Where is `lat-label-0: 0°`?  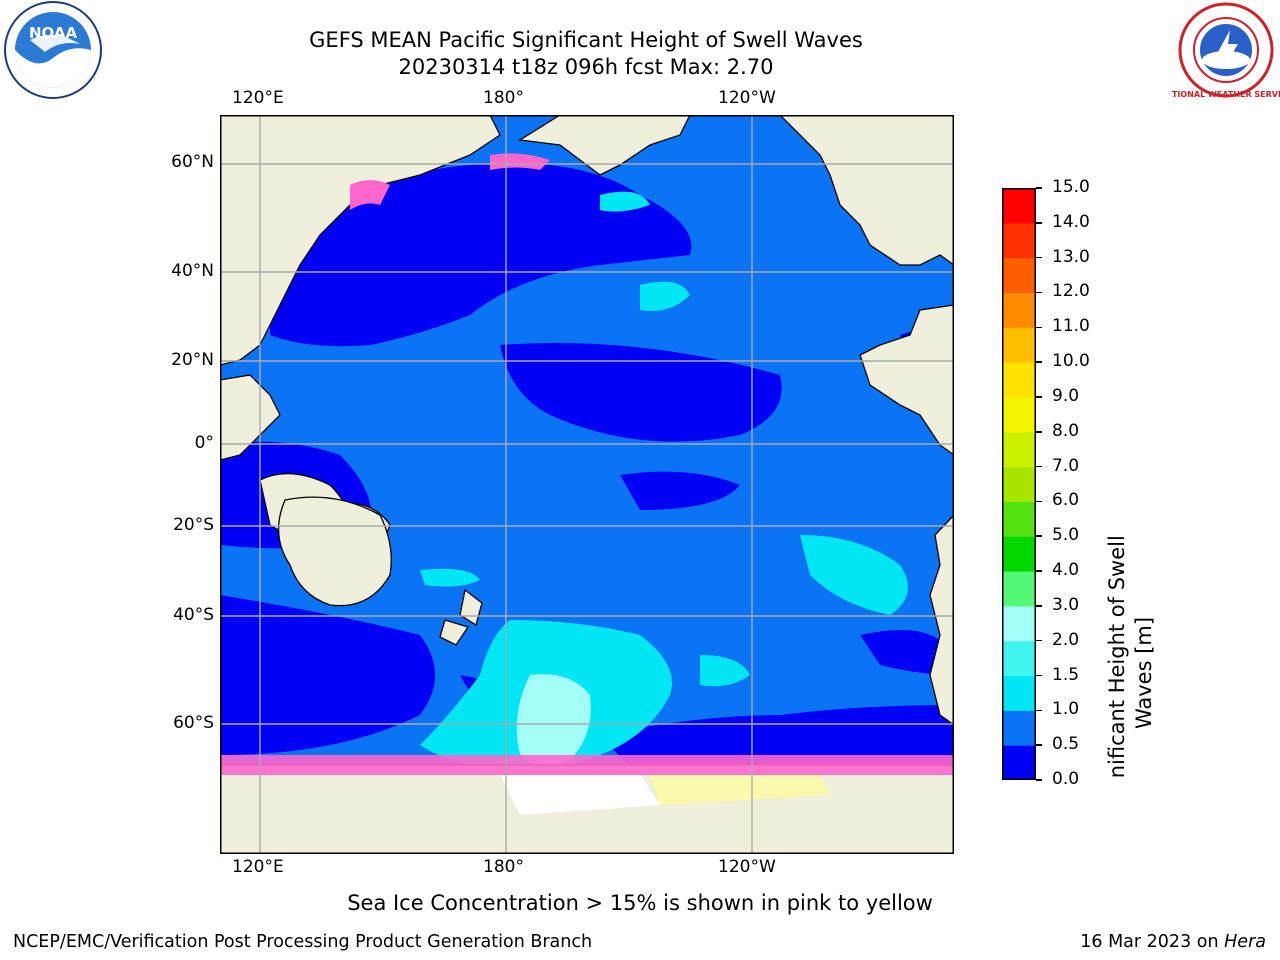 lat-label-0: 0° is located at coordinates (204, 443).